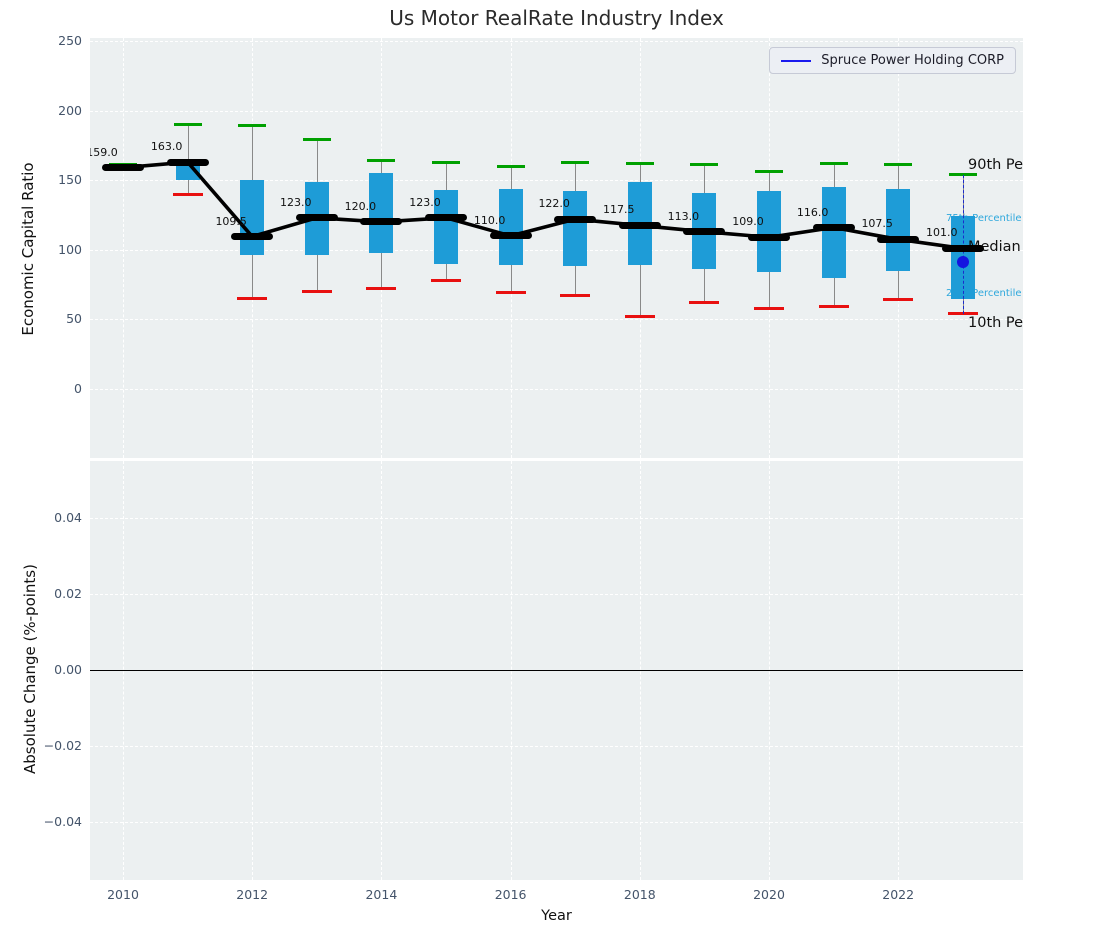 This screenshot has height=942, width=1102. What do you see at coordinates (963, 244) in the screenshot?
I see `company-vertical-line` at bounding box center [963, 244].